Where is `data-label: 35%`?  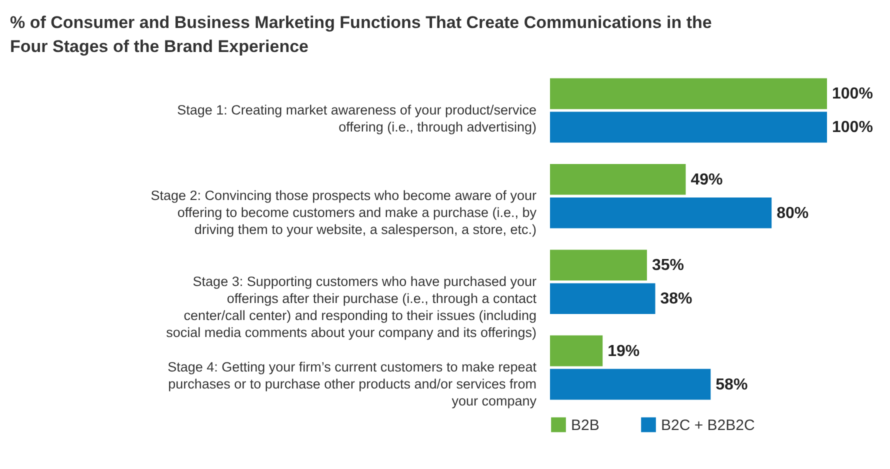 data-label: 35% is located at coordinates (668, 265).